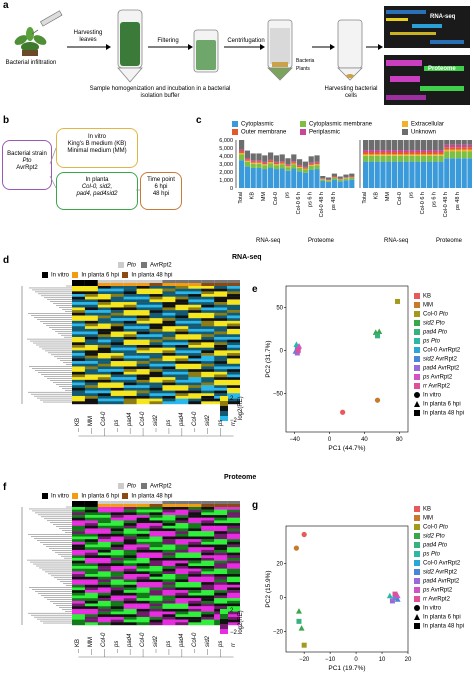  Describe the element at coordinates (419, 132) in the screenshot. I see `panel-c-legend-item: Unknown` at that location.